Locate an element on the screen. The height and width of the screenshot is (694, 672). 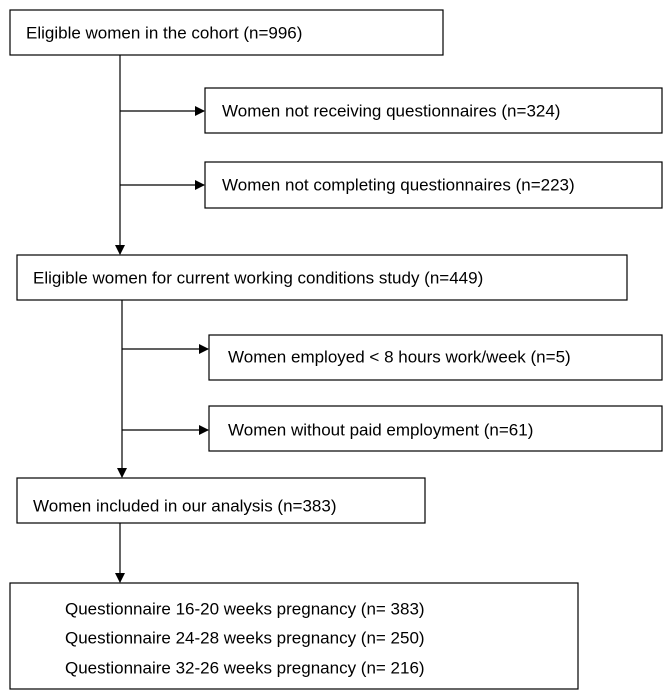
box-label: Women employed < 8 hours work/week (n=5) is located at coordinates (399, 356).